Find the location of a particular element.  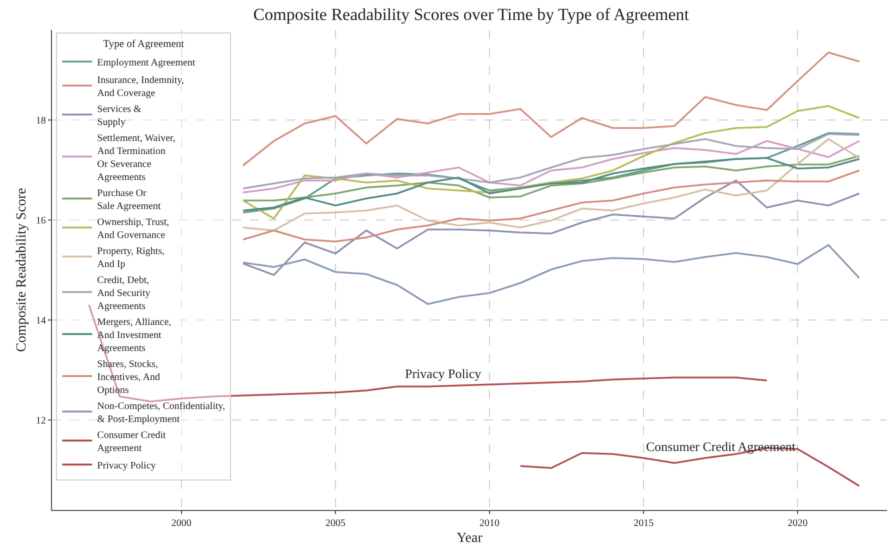

x-axis-title: Year is located at coordinates (469, 538).